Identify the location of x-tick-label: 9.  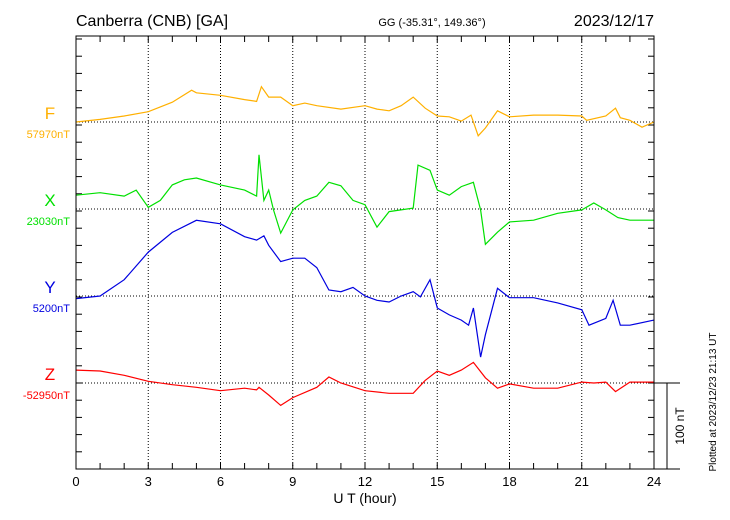
(292, 481).